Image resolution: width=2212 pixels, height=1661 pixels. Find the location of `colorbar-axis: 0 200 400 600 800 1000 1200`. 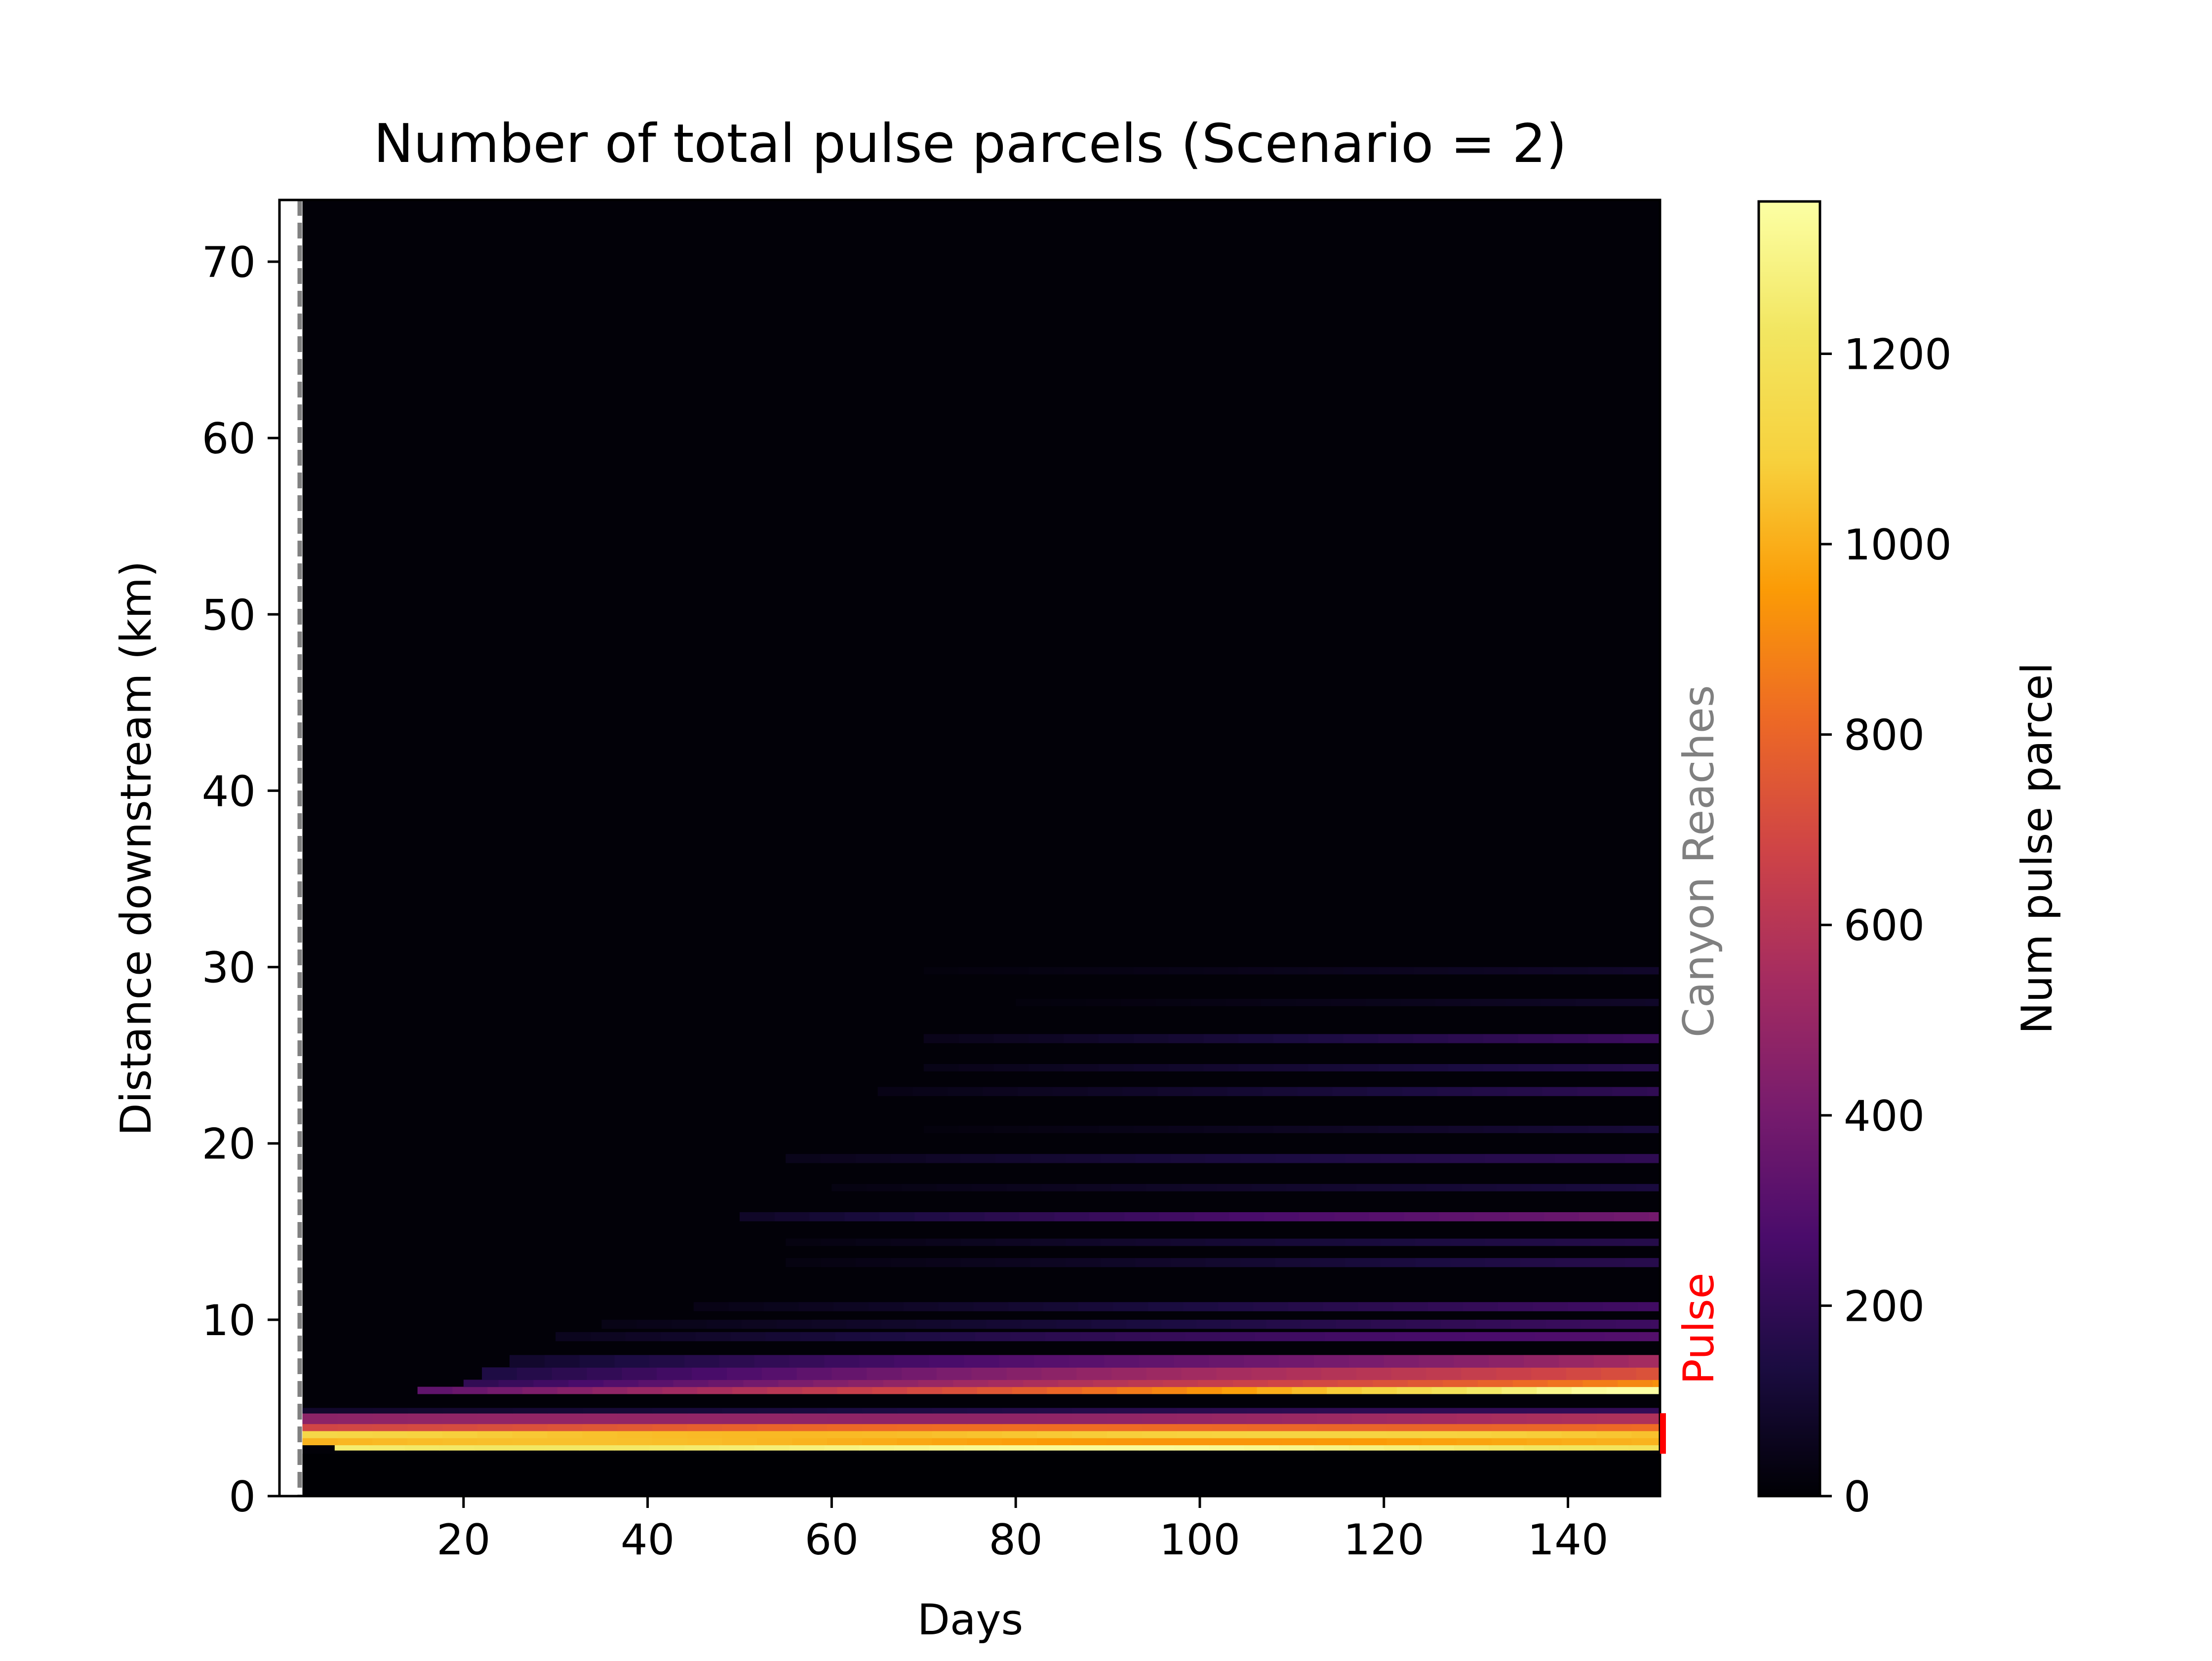

colorbar-axis: 0 200 400 600 800 1000 1200 is located at coordinates (1886, 926).